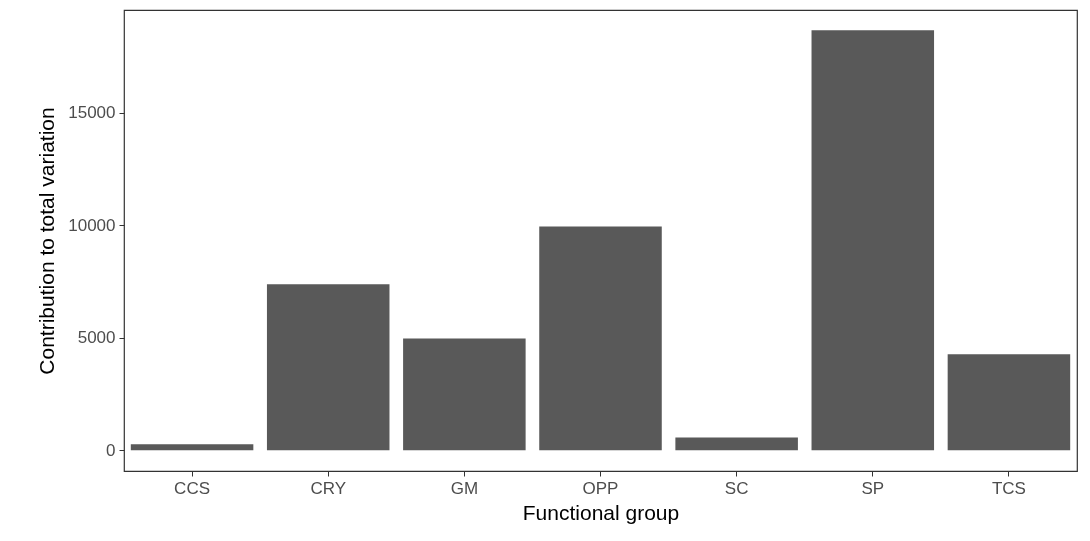  I want to click on y-axis-title: Contribution to total variation, so click(47, 241).